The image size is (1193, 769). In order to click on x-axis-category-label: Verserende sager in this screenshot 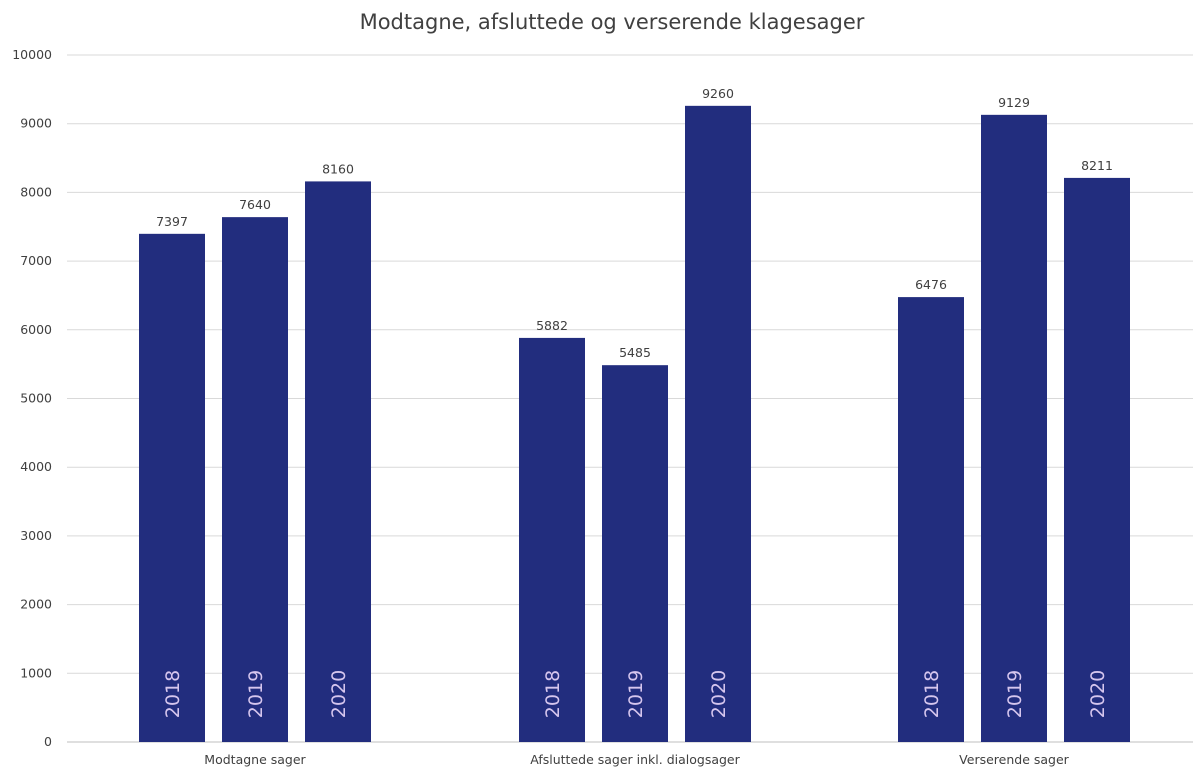, I will do `click(1014, 759)`.